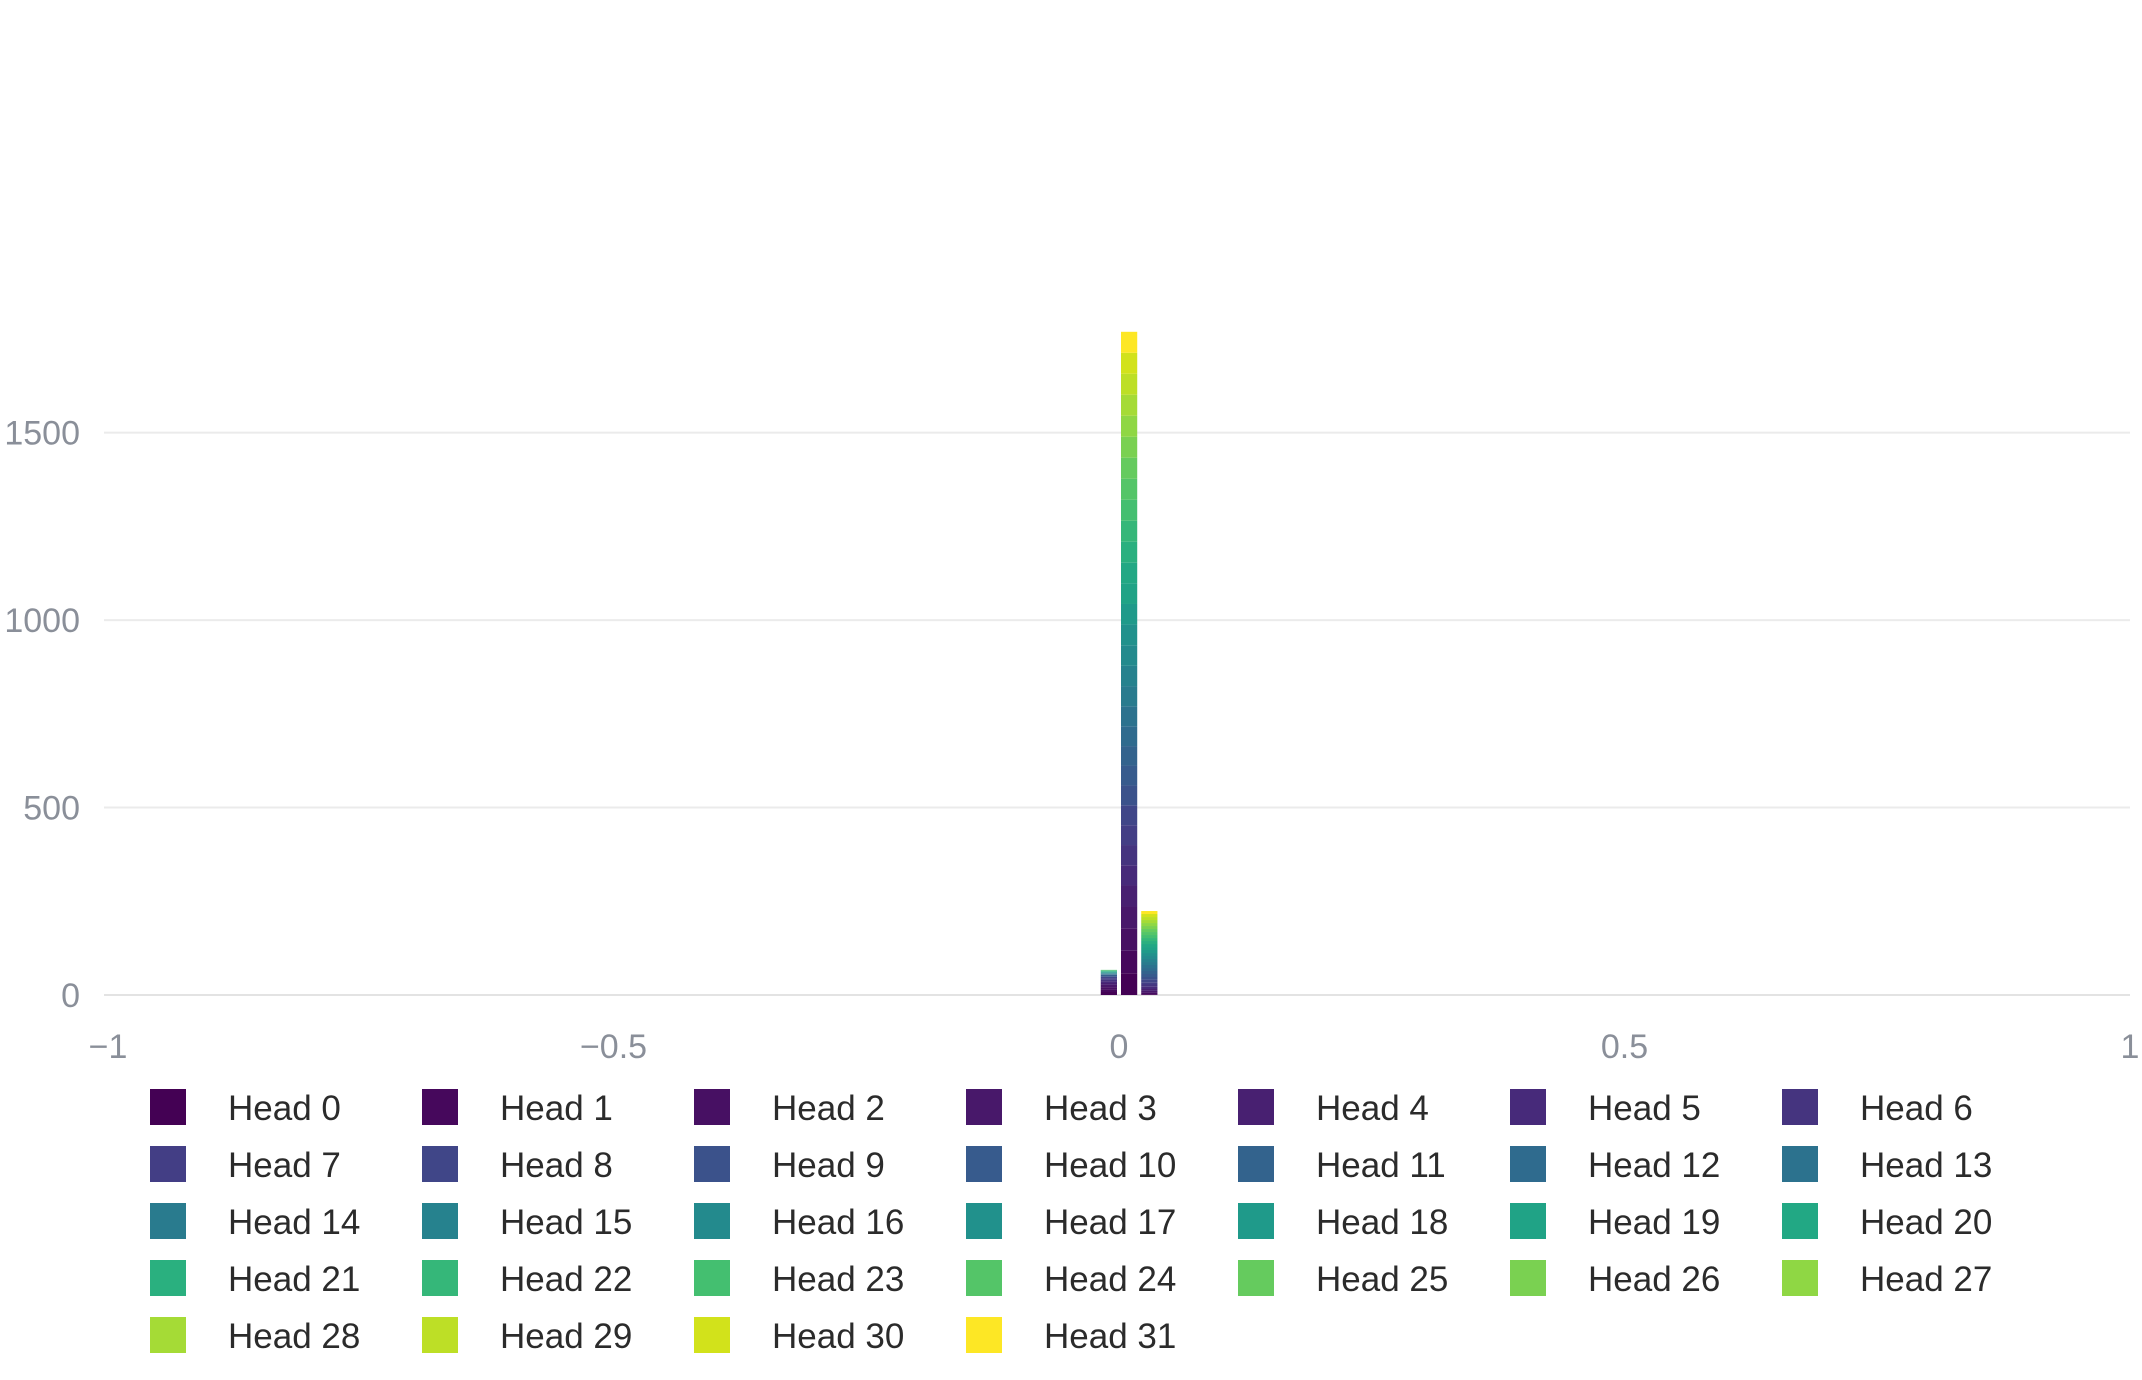  I want to click on legend-label: Head 21, so click(294, 1279).